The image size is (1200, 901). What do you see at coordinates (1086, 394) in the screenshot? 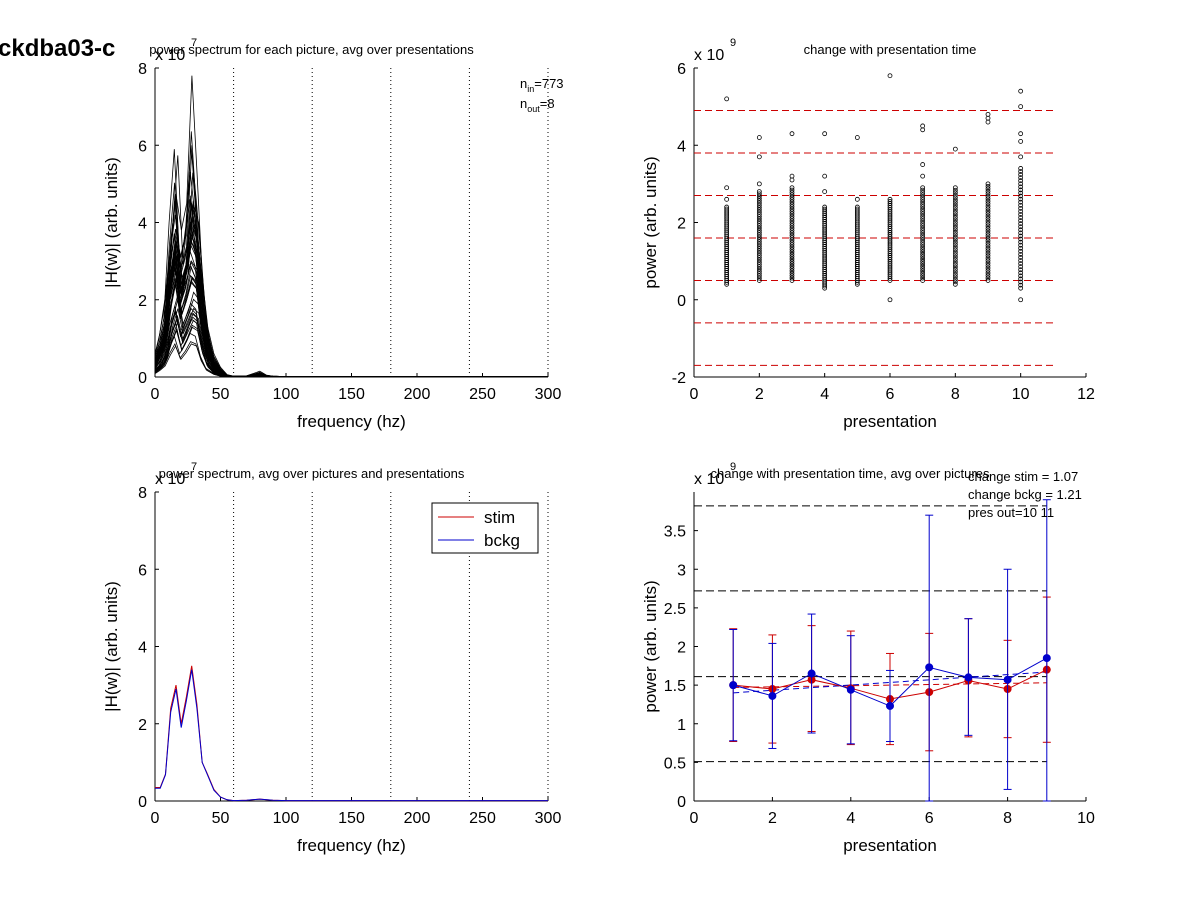
I see `x-tick-label: 12` at bounding box center [1086, 394].